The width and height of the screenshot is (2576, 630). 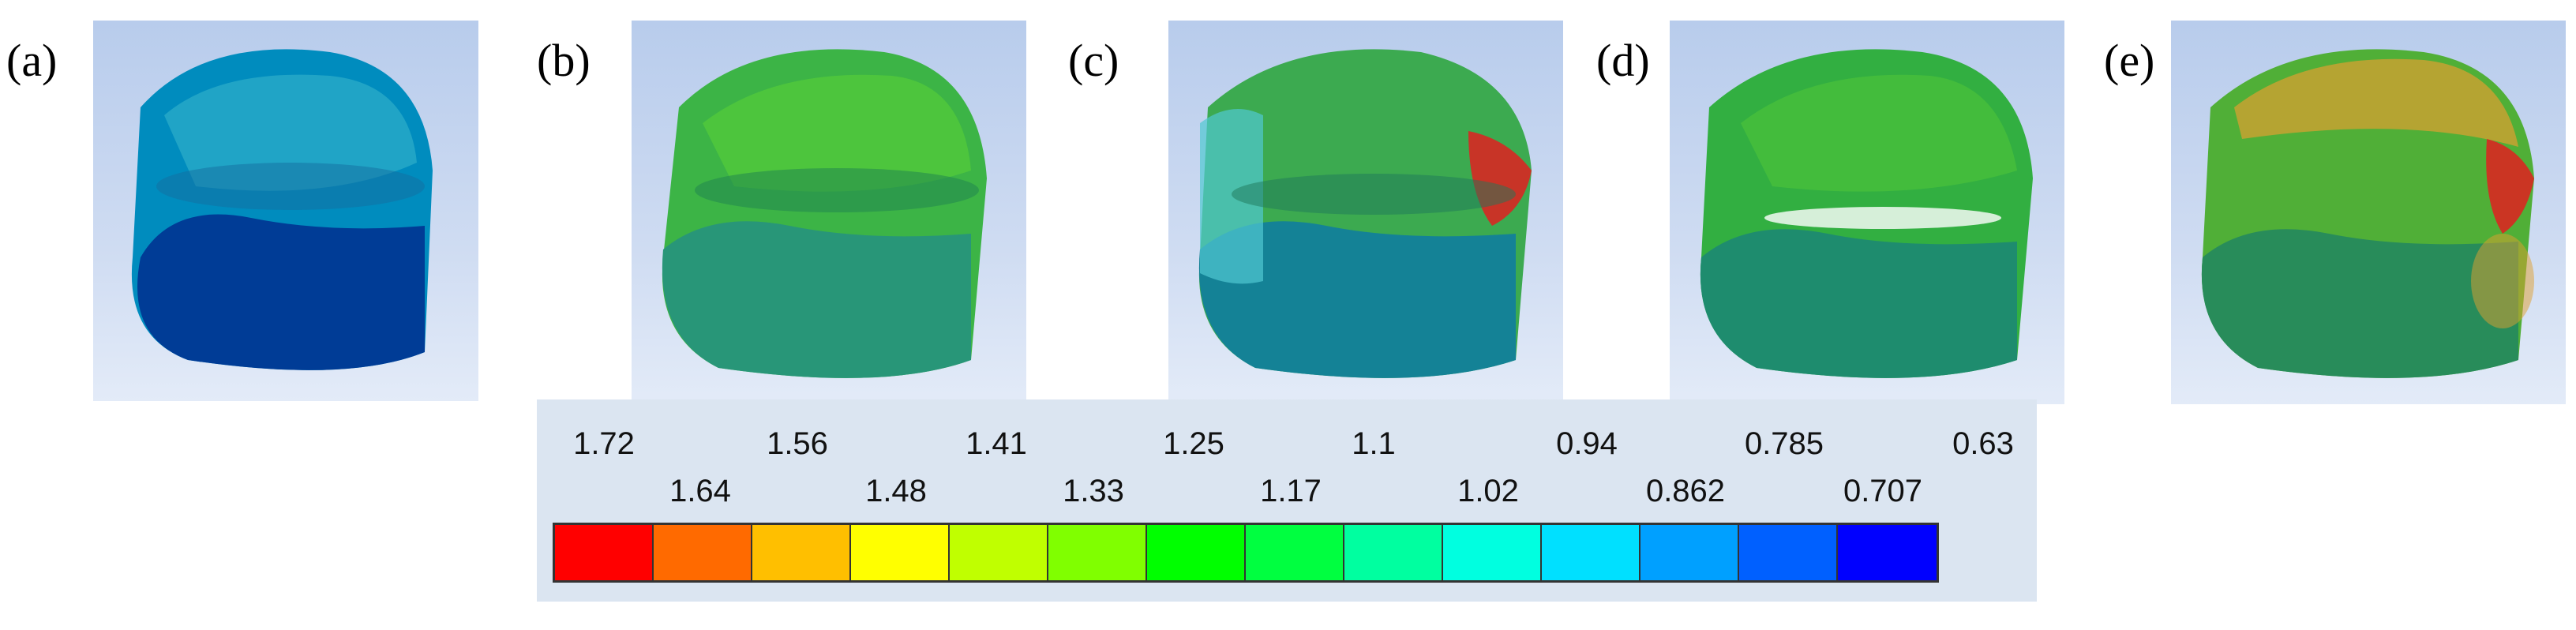 I want to click on panel-label-e: (e), so click(x=2129, y=60).